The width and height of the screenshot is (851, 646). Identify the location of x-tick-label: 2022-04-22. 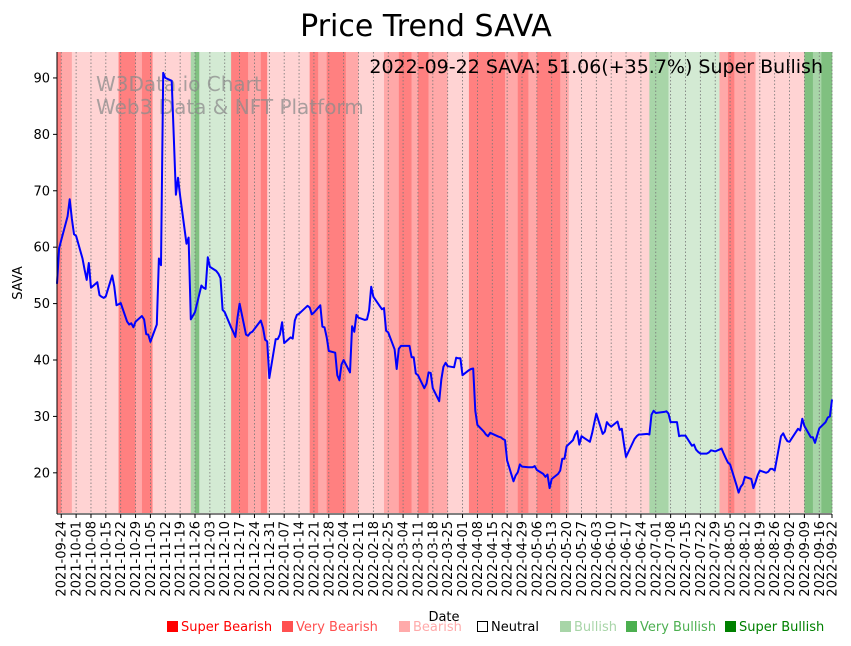
(508, 559).